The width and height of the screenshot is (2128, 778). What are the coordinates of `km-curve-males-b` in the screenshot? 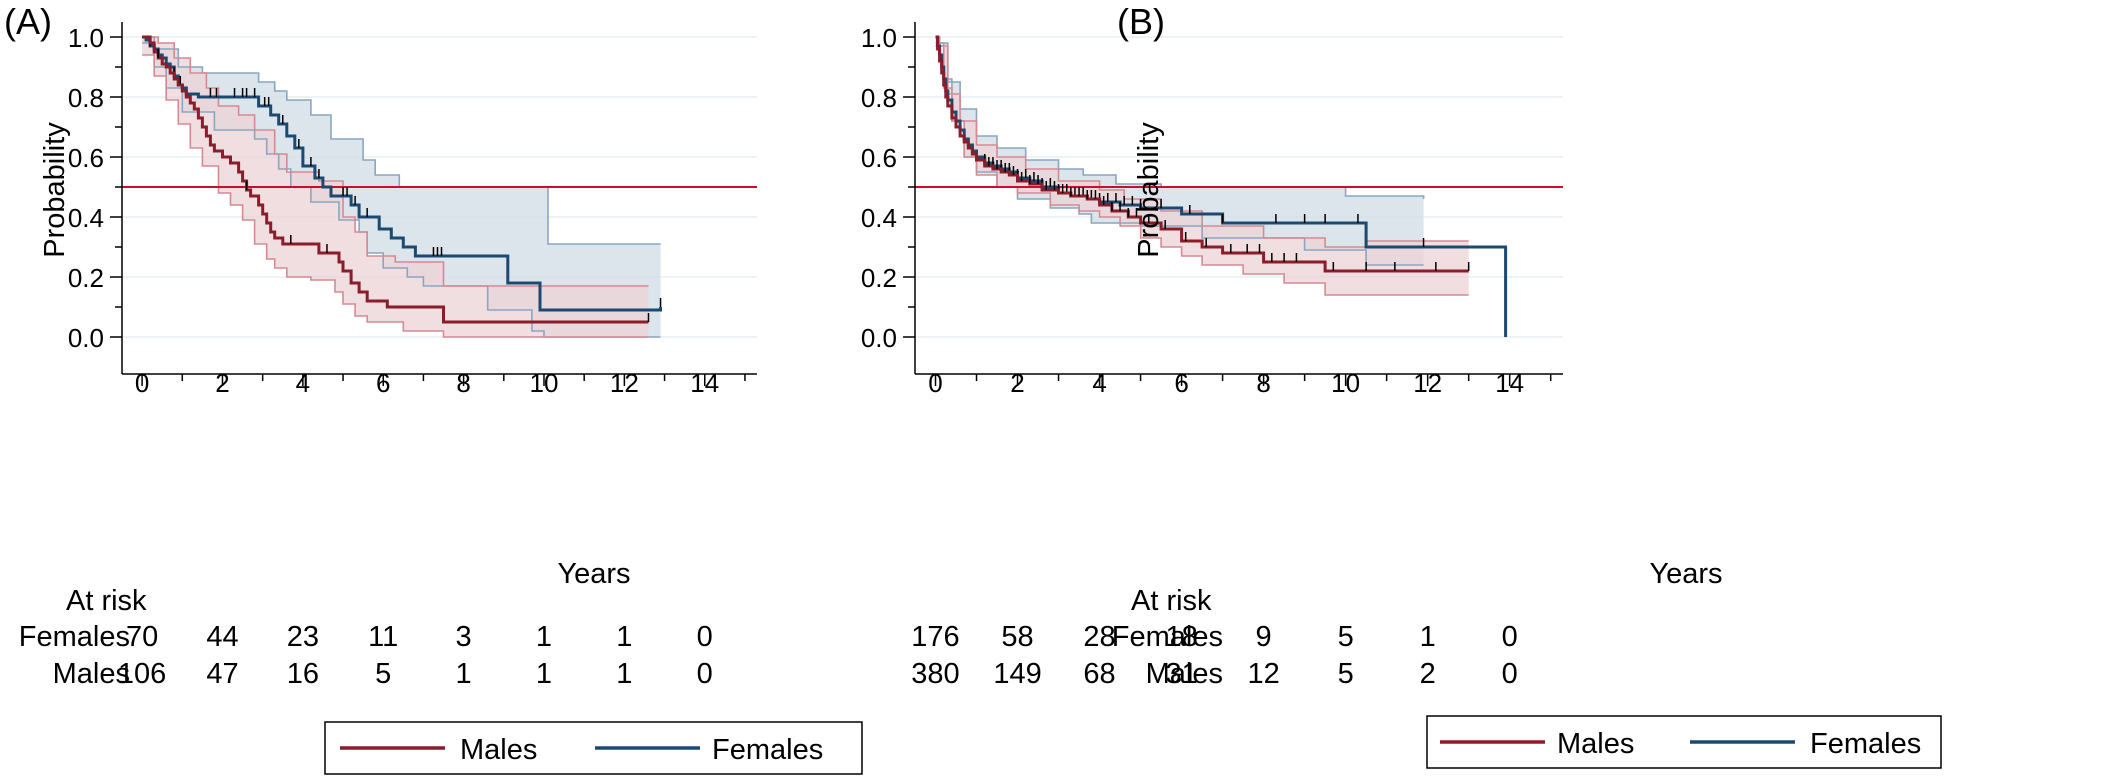 It's located at (1202, 154).